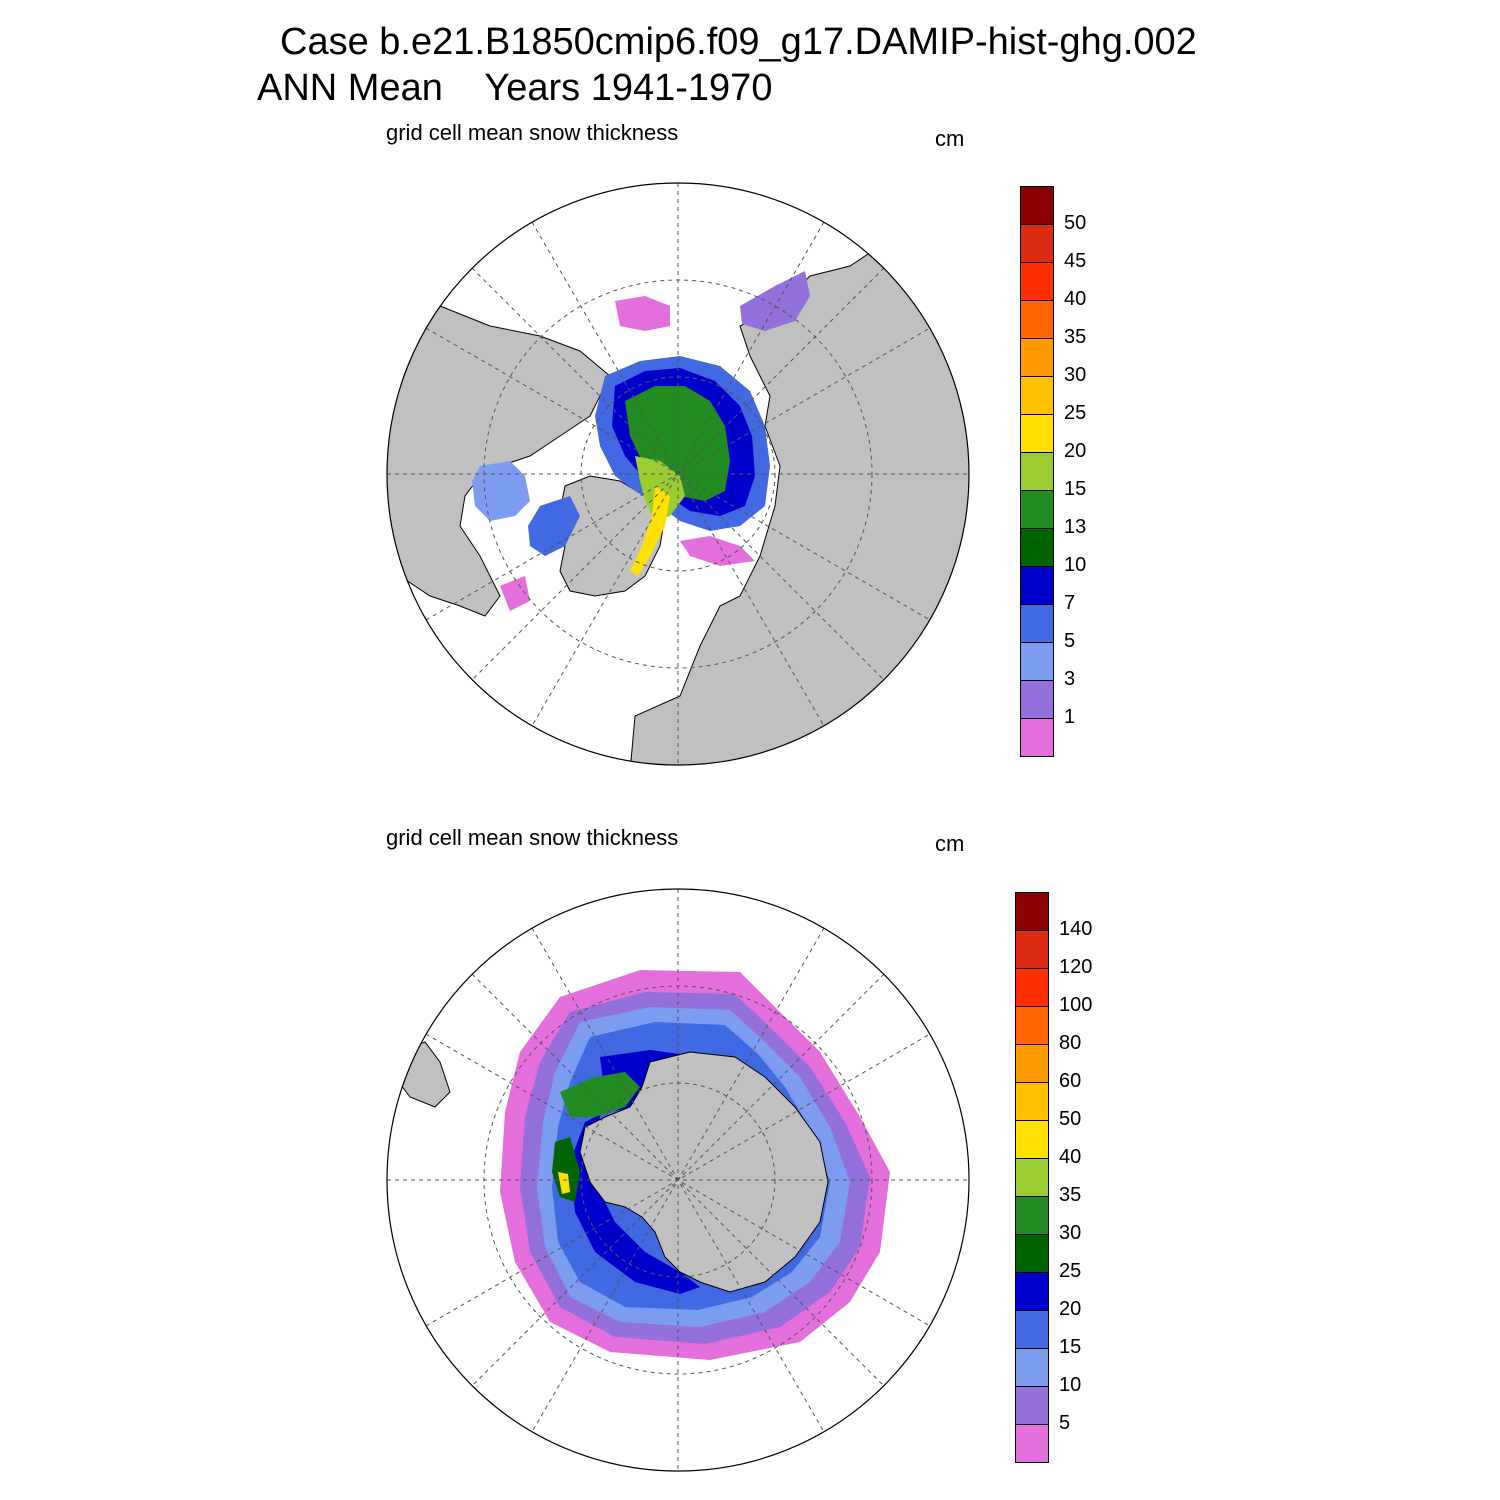  What do you see at coordinates (1065, 1178) in the screenshot?
I see `sh-colorbar: 5 10 15 20 25 30 35 40 50 60 80 100 120 140` at bounding box center [1065, 1178].